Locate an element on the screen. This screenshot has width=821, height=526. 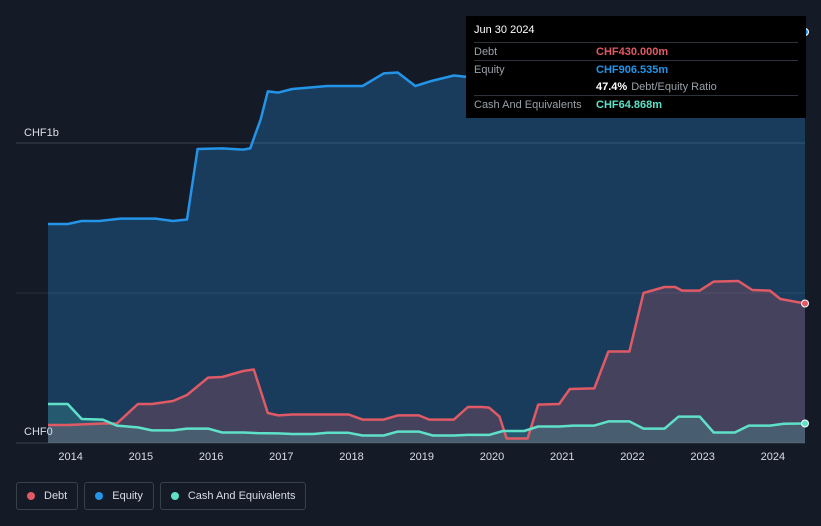
x-tick-label-2018: 2018 is located at coordinates (351, 457).